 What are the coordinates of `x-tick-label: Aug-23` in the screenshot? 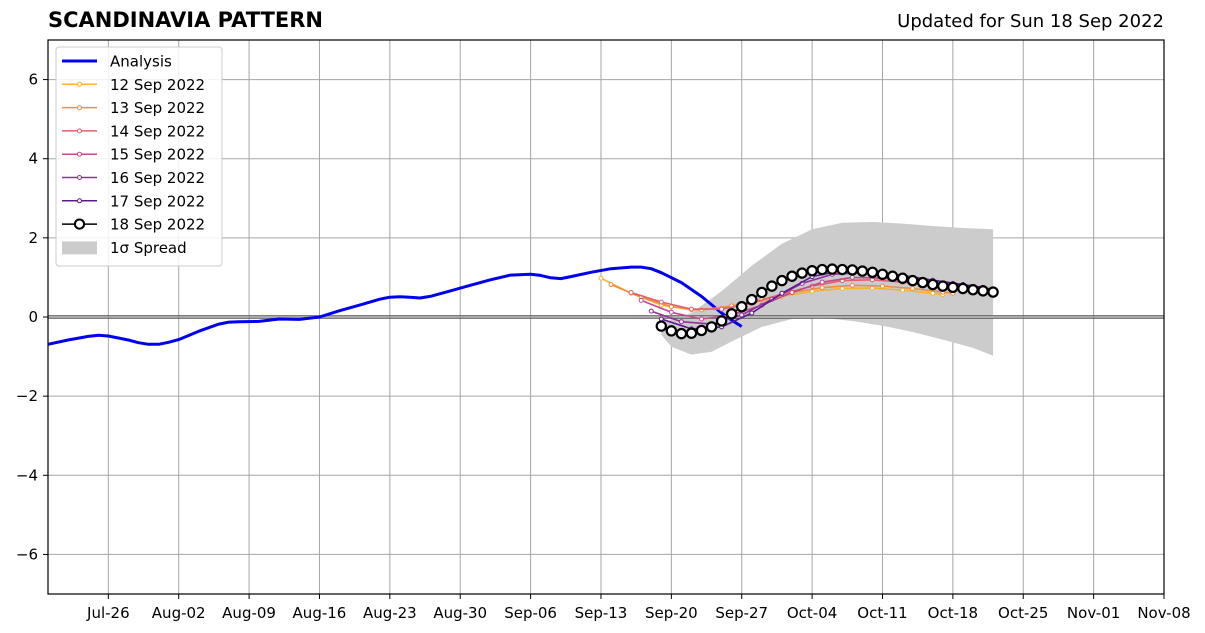 It's located at (390, 613).